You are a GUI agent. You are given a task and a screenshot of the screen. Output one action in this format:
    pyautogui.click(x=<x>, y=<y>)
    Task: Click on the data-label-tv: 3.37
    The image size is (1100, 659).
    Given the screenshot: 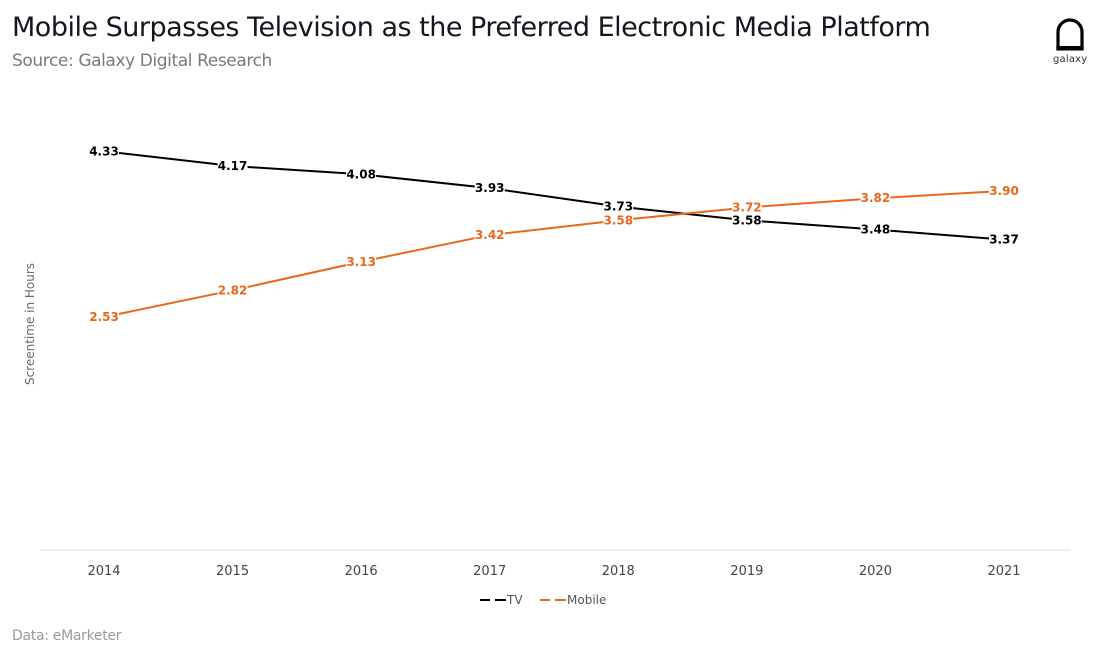 What is the action you would take?
    pyautogui.click(x=1004, y=240)
    